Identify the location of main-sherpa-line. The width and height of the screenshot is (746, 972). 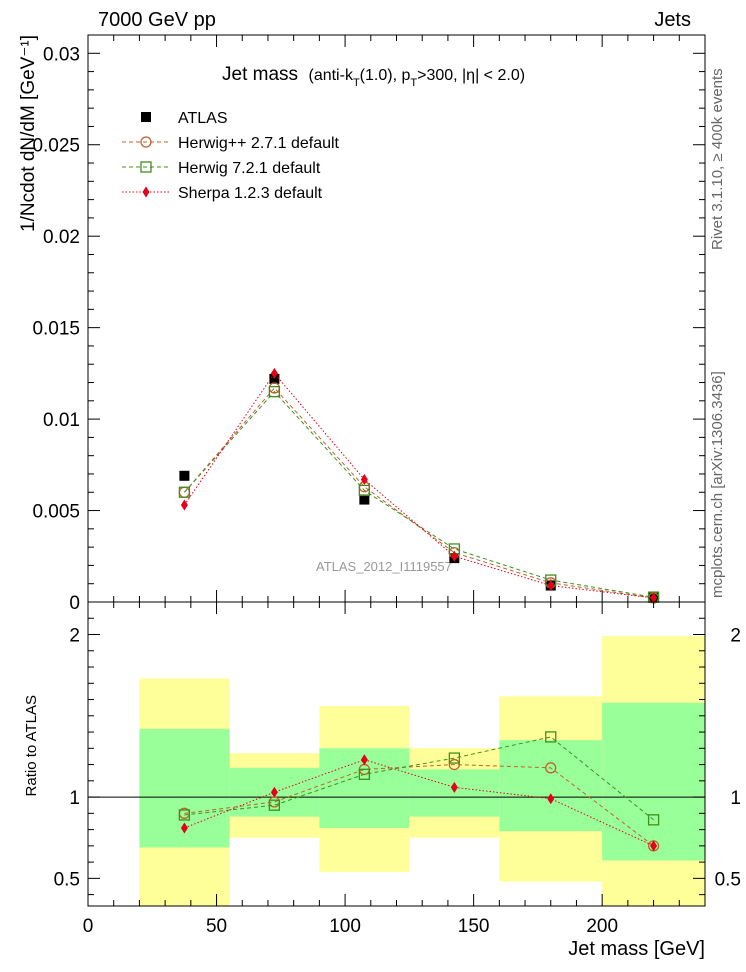
(418, 485).